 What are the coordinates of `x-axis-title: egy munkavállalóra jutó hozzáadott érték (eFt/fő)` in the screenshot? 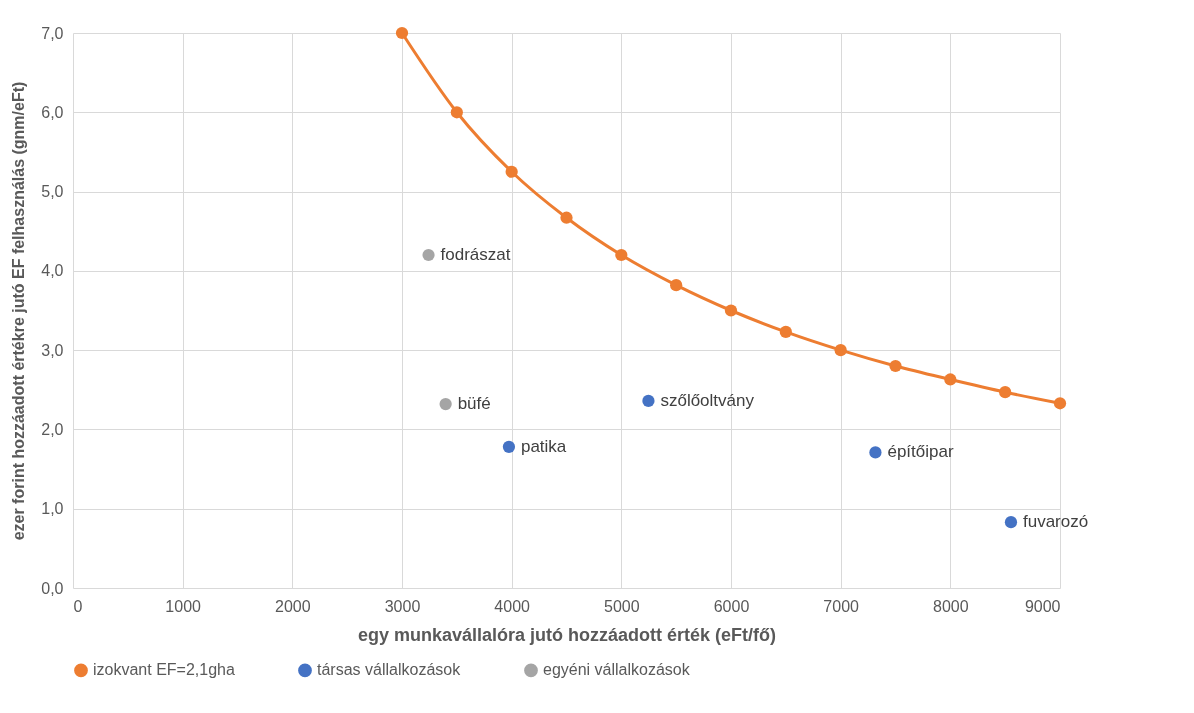 It's located at (567, 634).